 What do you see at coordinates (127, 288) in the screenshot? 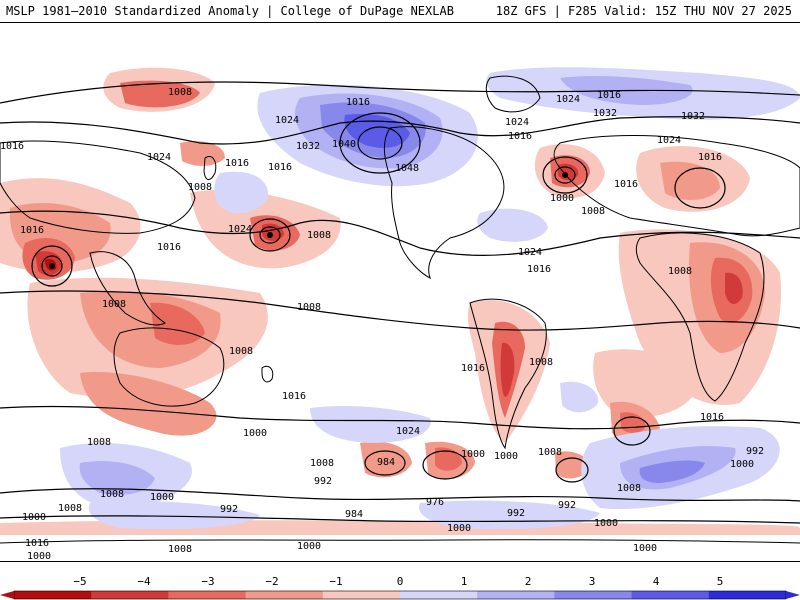
I see `coastline-southeast-asia` at bounding box center [127, 288].